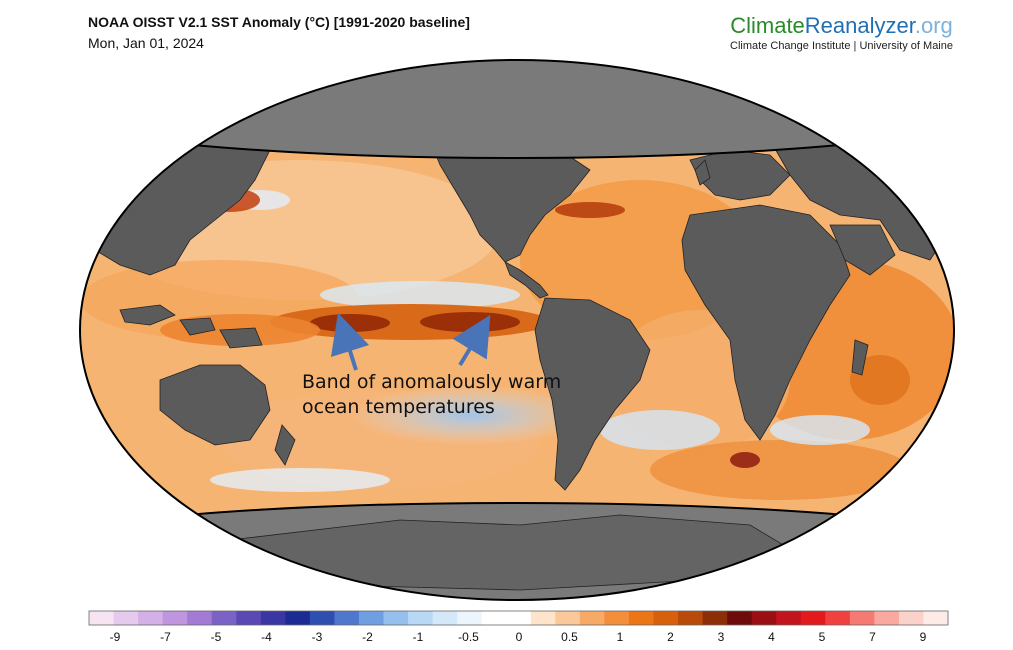 The image size is (1013, 650). What do you see at coordinates (215, 405) in the screenshot?
I see `australia` at bounding box center [215, 405].